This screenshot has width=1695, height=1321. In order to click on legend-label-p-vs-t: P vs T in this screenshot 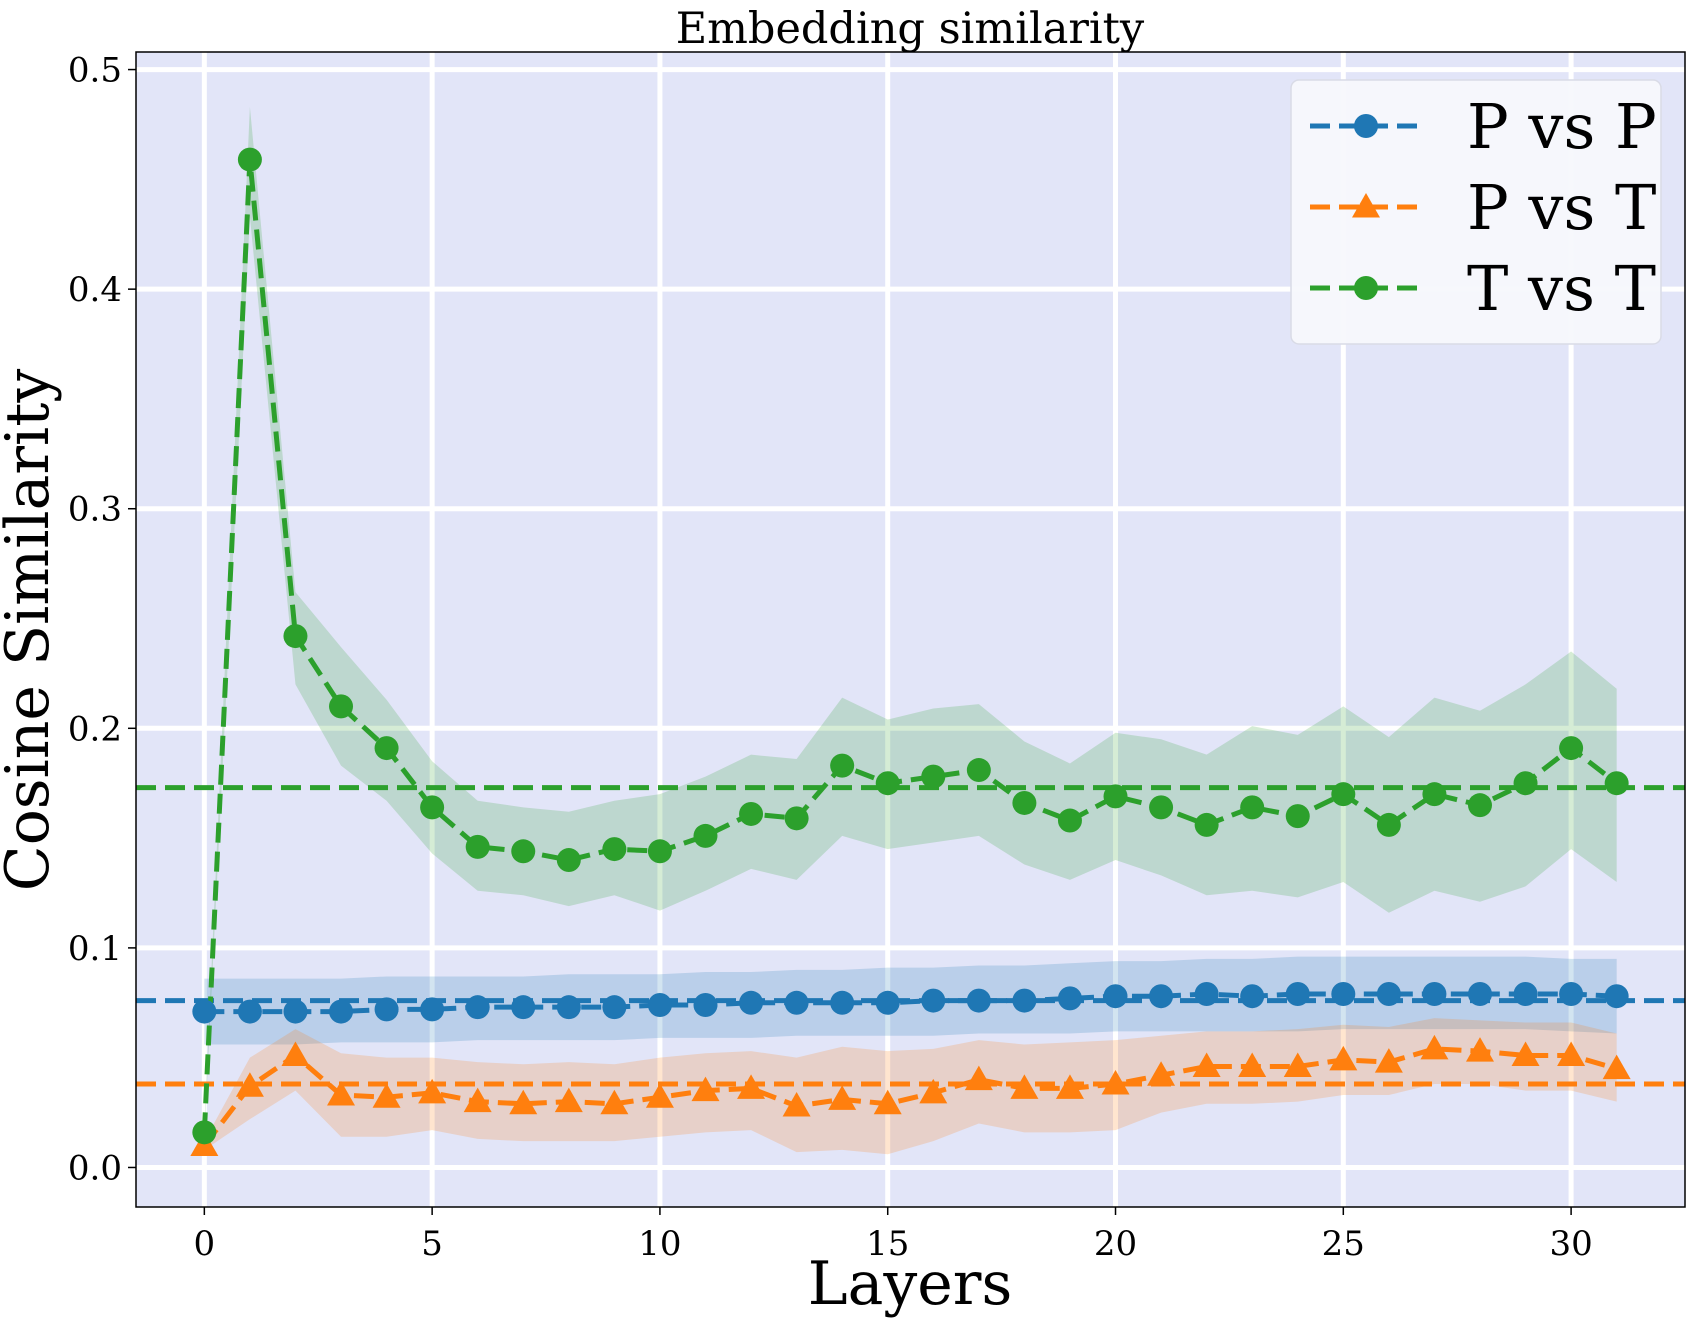, I will do `click(1561, 207)`.